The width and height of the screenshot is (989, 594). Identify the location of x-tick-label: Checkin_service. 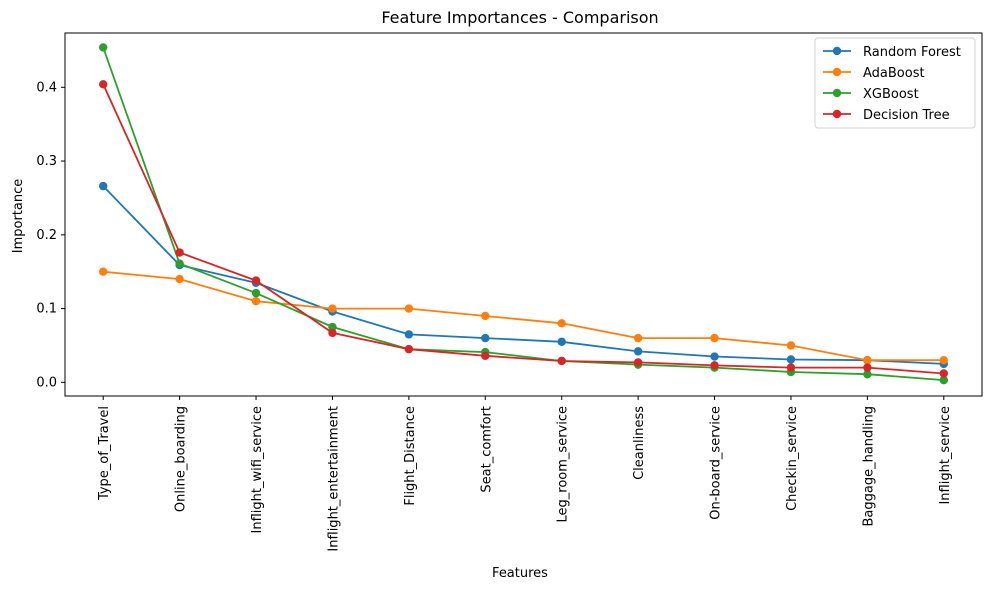
(792, 458).